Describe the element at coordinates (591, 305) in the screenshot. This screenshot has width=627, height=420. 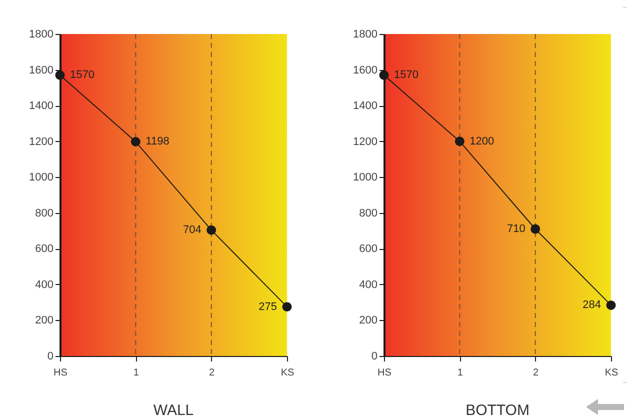
I see `data-label: 284` at that location.